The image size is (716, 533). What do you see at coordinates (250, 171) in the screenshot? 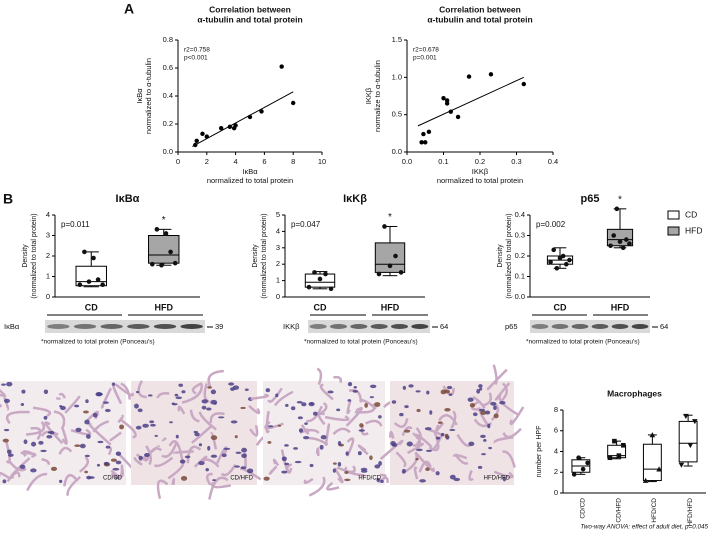
I see `x-axis-label: IκBα` at bounding box center [250, 171].